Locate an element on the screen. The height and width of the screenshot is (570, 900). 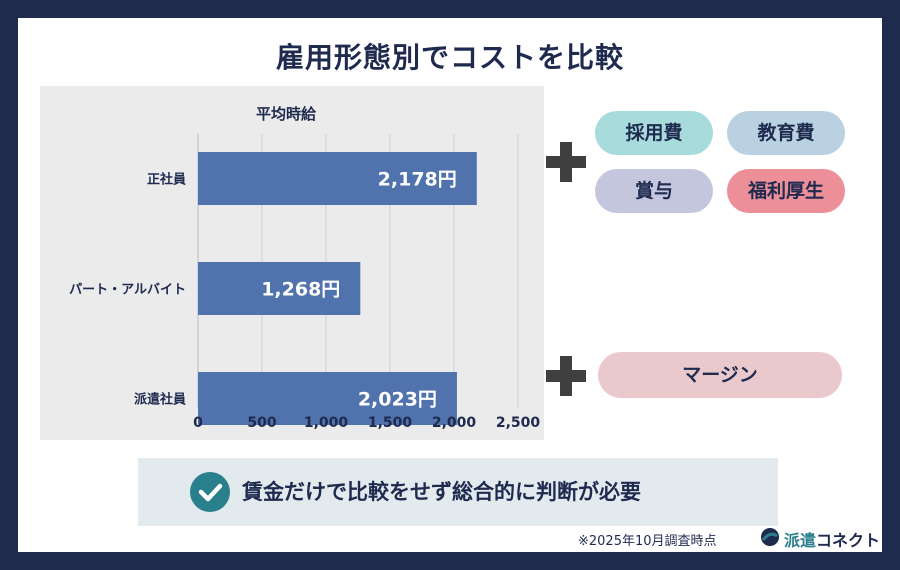
conclusion-text: 賃金だけで比較をせず総合的に判断が必要 is located at coordinates (441, 492).